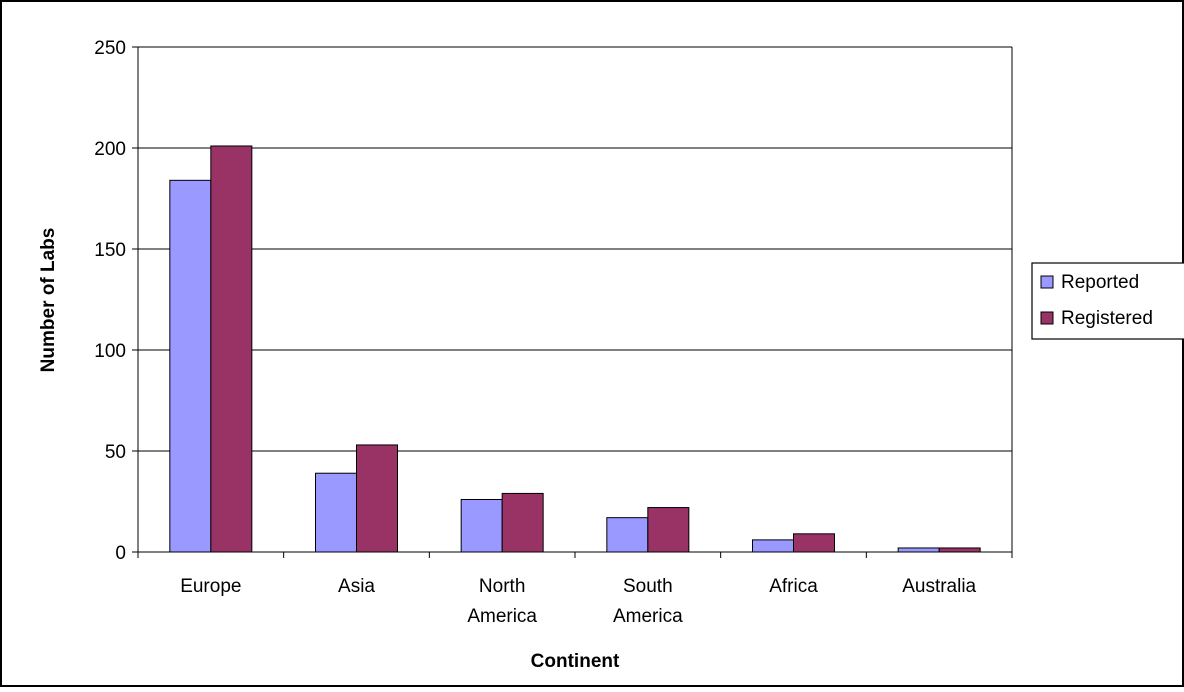 This screenshot has width=1184, height=692. I want to click on bar-reported-asia, so click(336, 512).